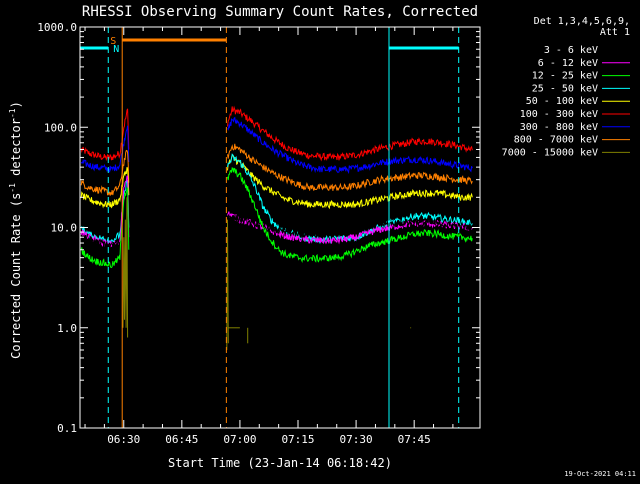 This screenshot has height=484, width=640. Describe the element at coordinates (12, 113) in the screenshot. I see `y-axis-label-sup2: -1` at that location.